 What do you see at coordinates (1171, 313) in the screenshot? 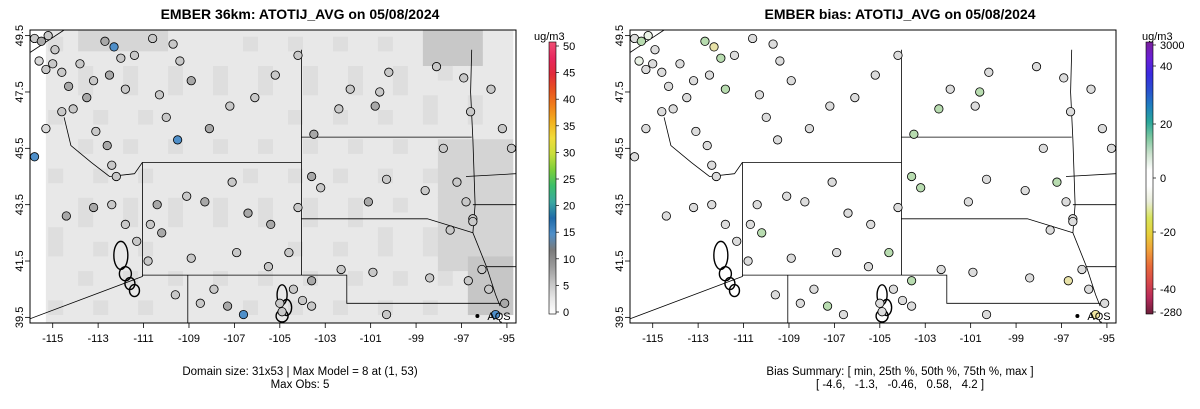
I see `colorbar-tick-label: -280` at bounding box center [1171, 313].